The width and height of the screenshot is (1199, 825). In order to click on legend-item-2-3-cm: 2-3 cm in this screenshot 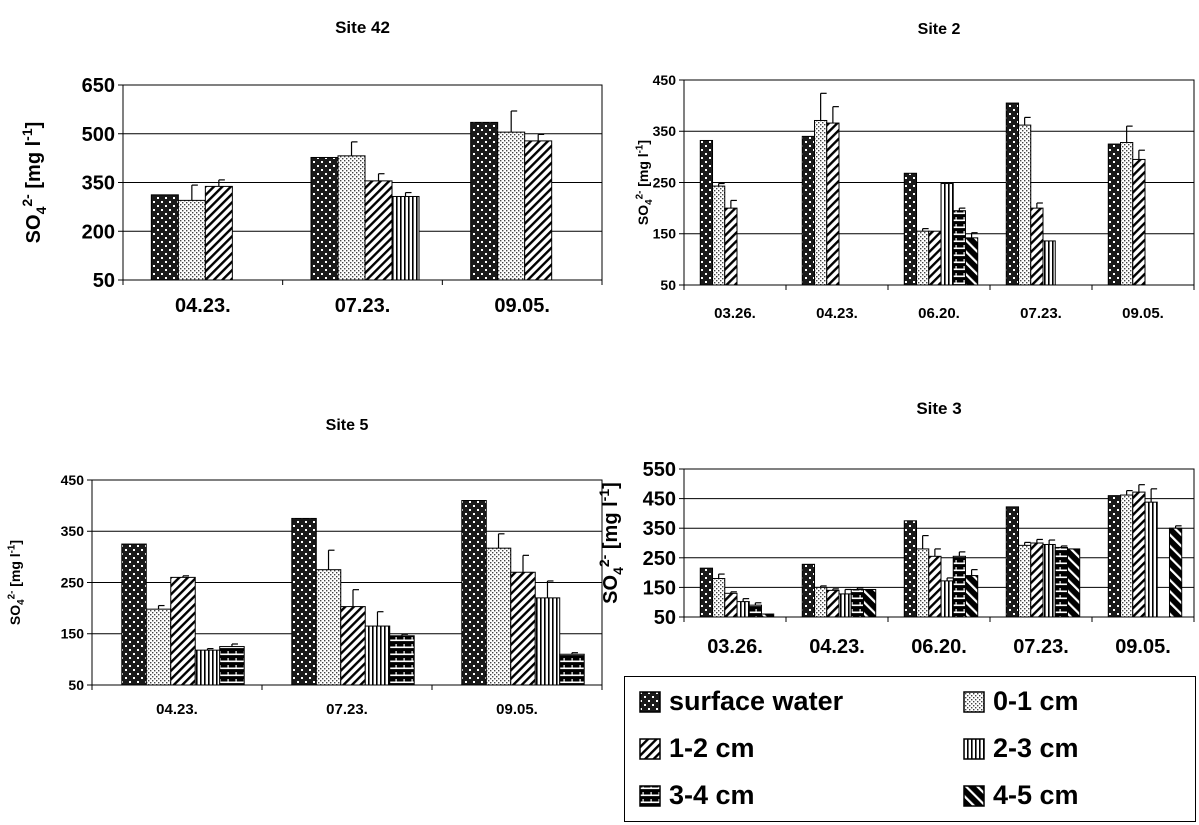, I will do `click(1021, 748)`.